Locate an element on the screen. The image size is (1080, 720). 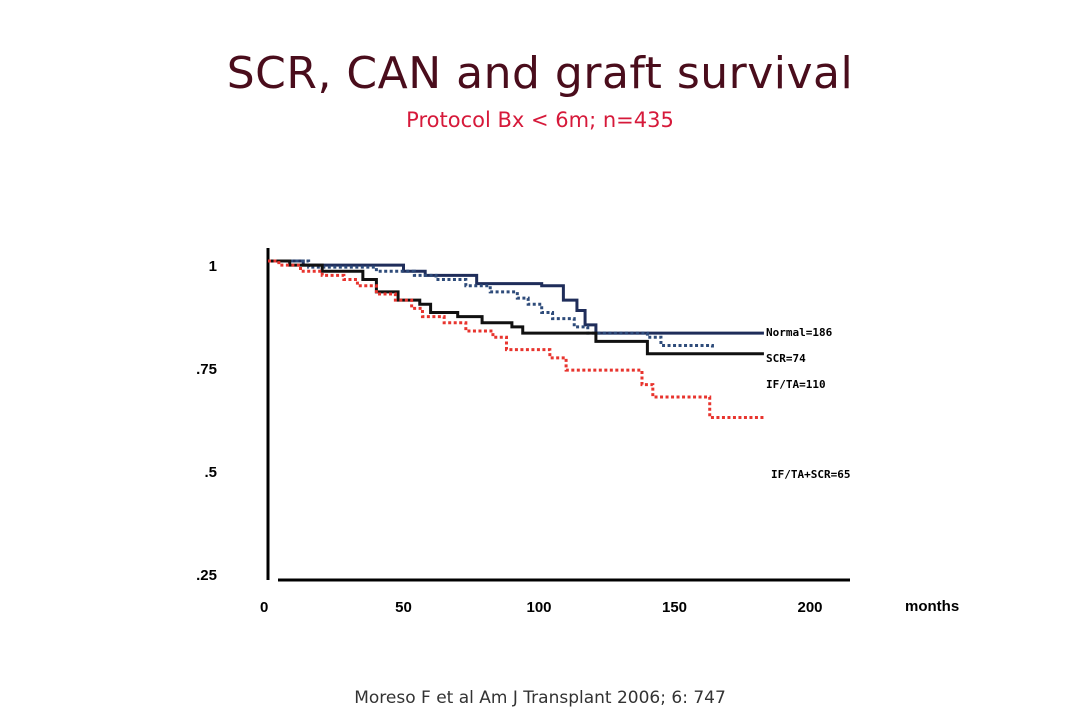
series-label-1: Normal=186 is located at coordinates (799, 332).